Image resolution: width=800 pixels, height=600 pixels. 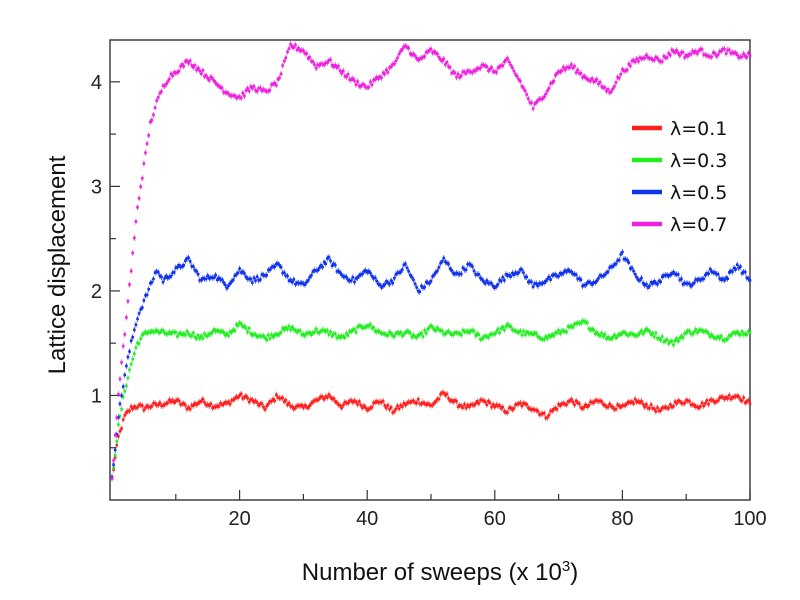 What do you see at coordinates (239, 519) in the screenshot?
I see `x-tick-label: 20` at bounding box center [239, 519].